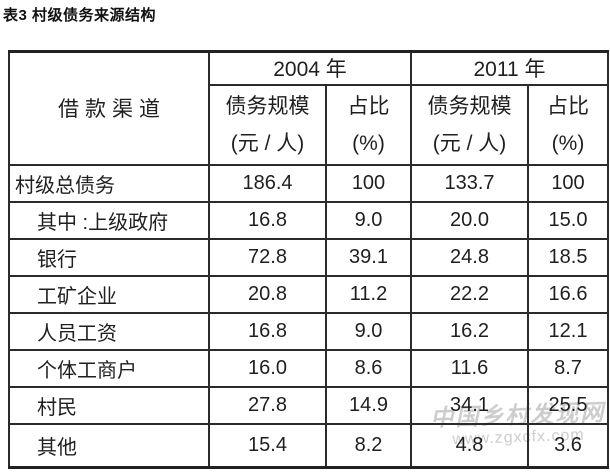 The height and width of the screenshot is (472, 610). I want to click on cell-value: 15.0, so click(568, 220).